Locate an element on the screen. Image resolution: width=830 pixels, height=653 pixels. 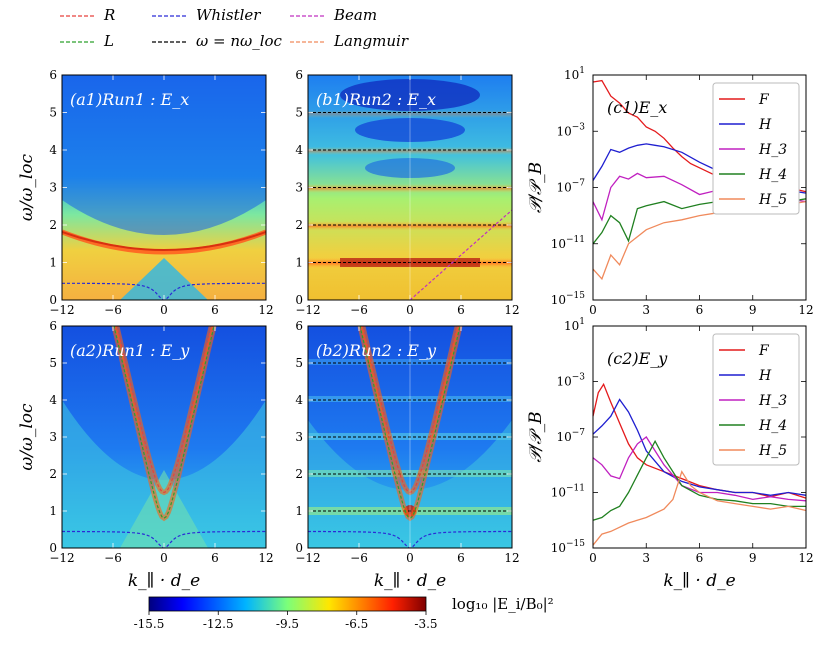
b2-ytick-label-6: 6 is located at coordinates (299, 326).